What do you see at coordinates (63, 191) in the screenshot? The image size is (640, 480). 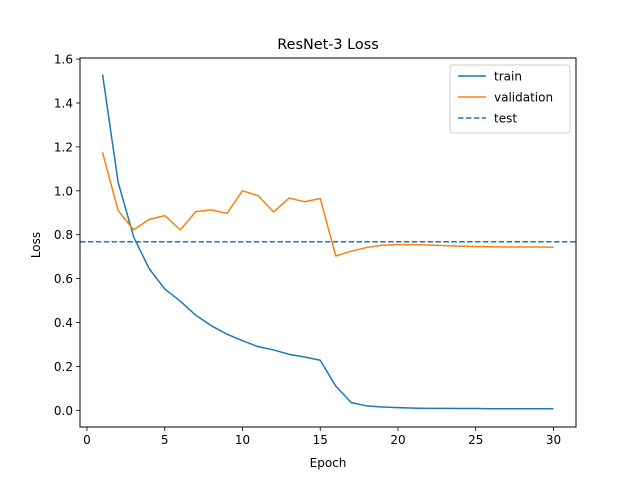 I see `y-tick-label: 1.0` at bounding box center [63, 191].